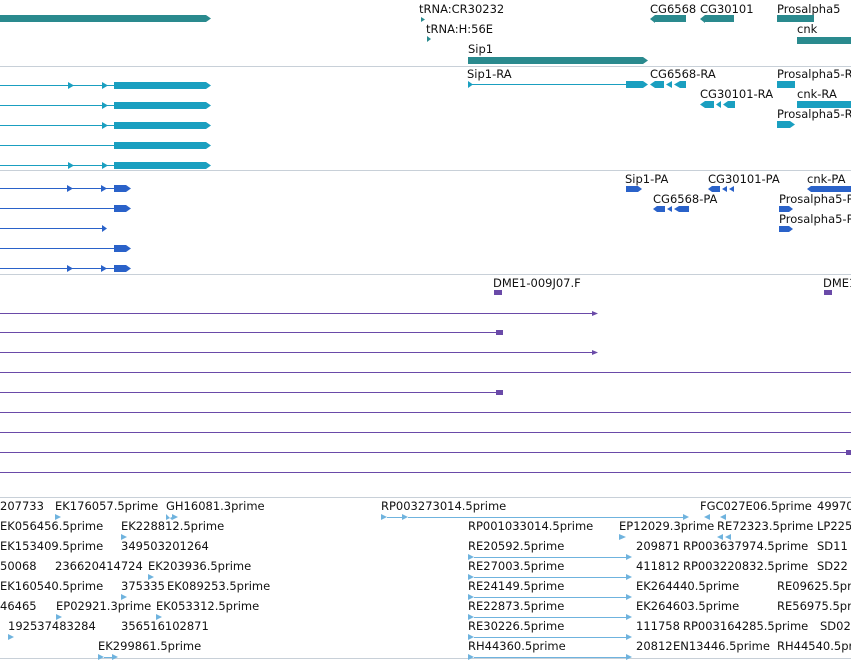 The image size is (851, 662). What do you see at coordinates (550, 637) in the screenshot?
I see `est-feature-re30226` at bounding box center [550, 637].